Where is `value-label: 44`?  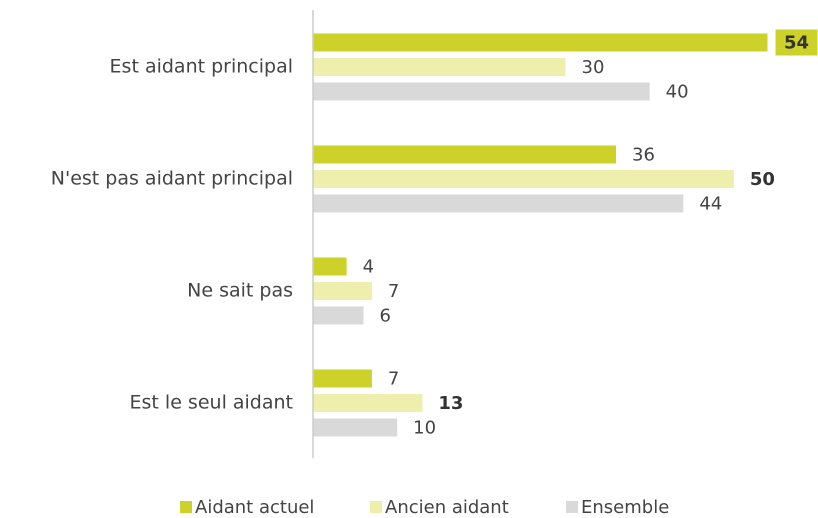 value-label: 44 is located at coordinates (710, 204).